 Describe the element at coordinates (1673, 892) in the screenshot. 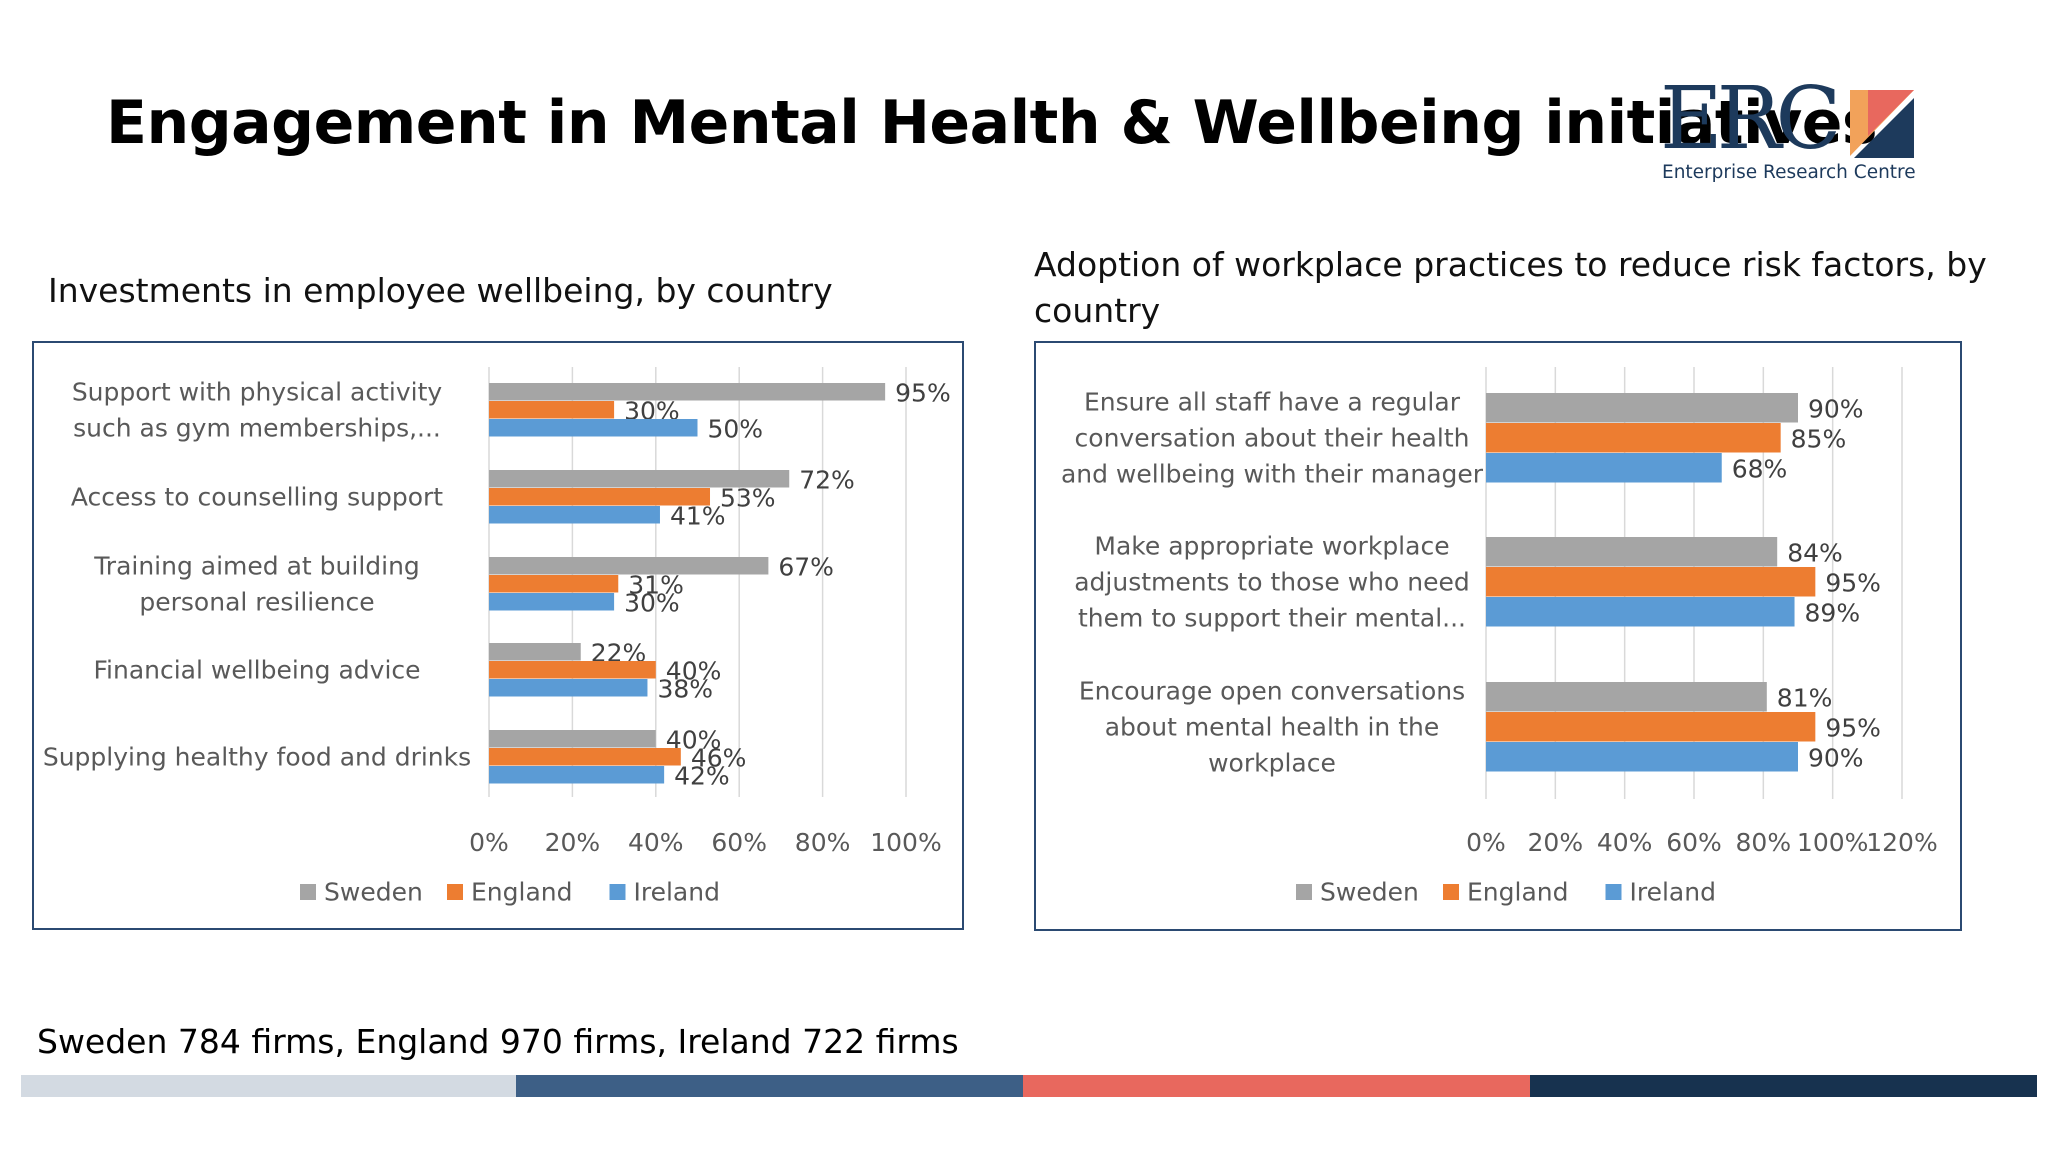

I see `right-chart-legend-label: Ireland` at that location.